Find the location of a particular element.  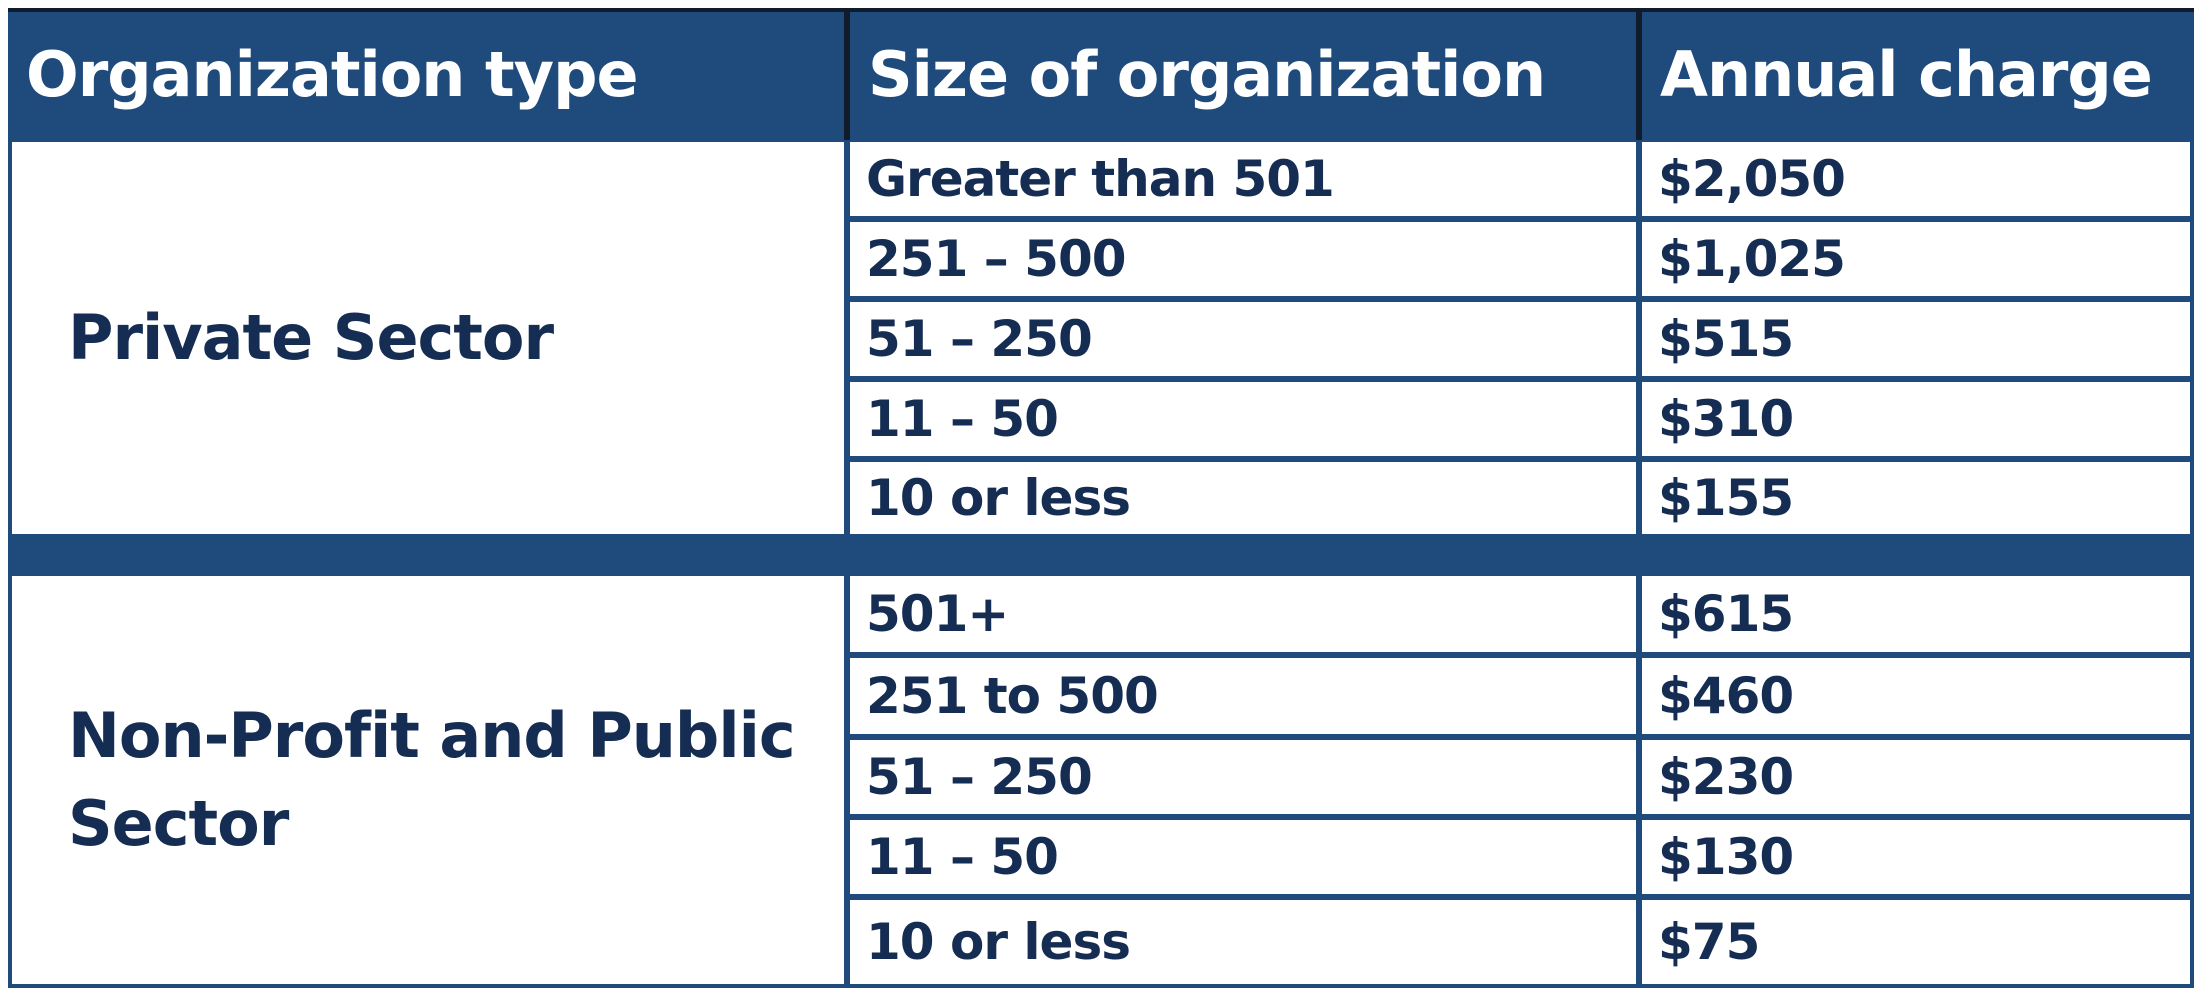

charge-cell: $75 is located at coordinates (1916, 942).